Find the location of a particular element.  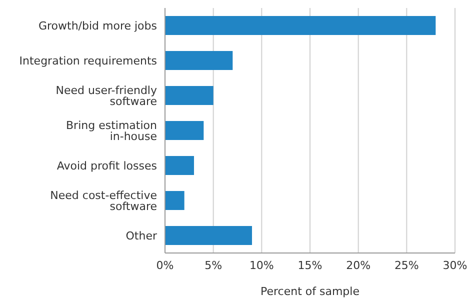

y-tick-label: Other is located at coordinates (142, 235).